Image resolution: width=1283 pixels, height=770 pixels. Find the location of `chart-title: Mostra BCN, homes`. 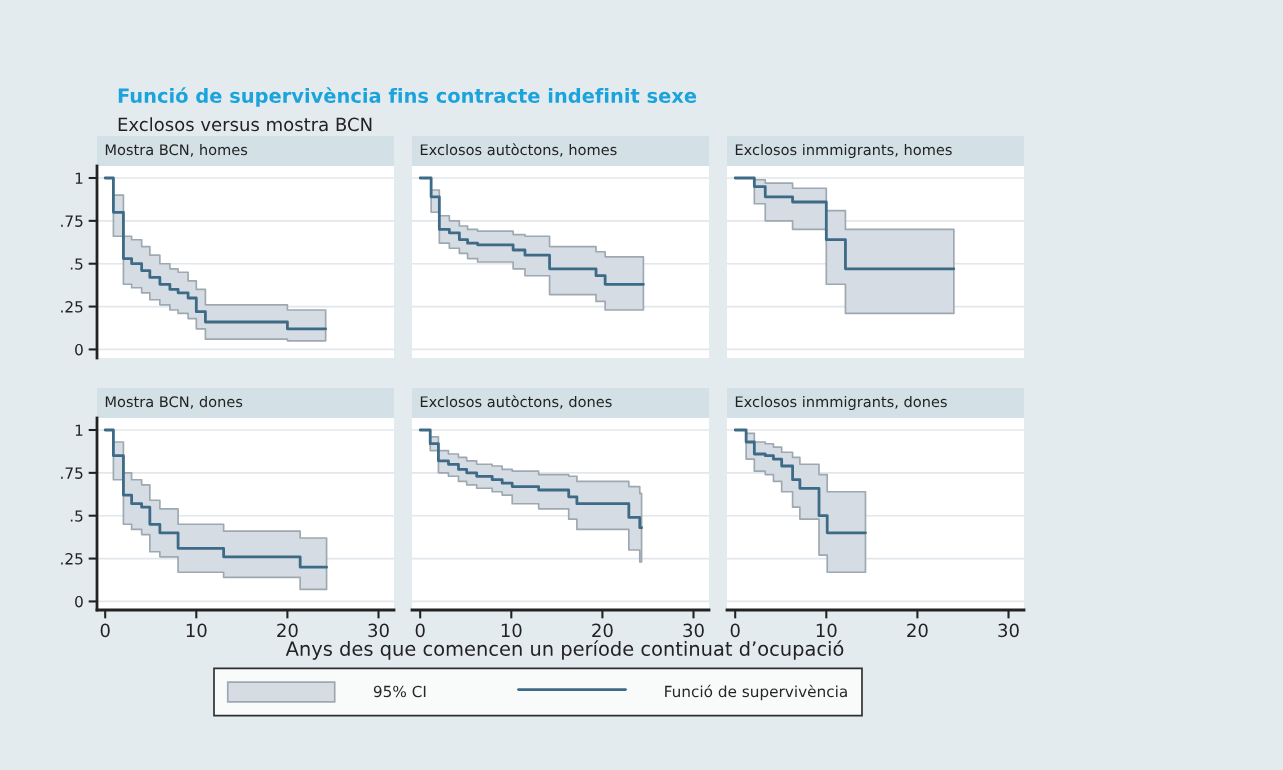

chart-title: Mostra BCN, homes is located at coordinates (176, 150).